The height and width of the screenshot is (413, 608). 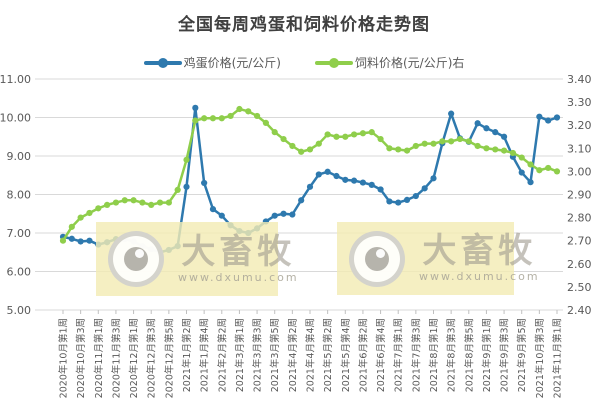 I want to click on legend-item-feed-price: 饲料价格(元/公斤)右, so click(x=389, y=62).